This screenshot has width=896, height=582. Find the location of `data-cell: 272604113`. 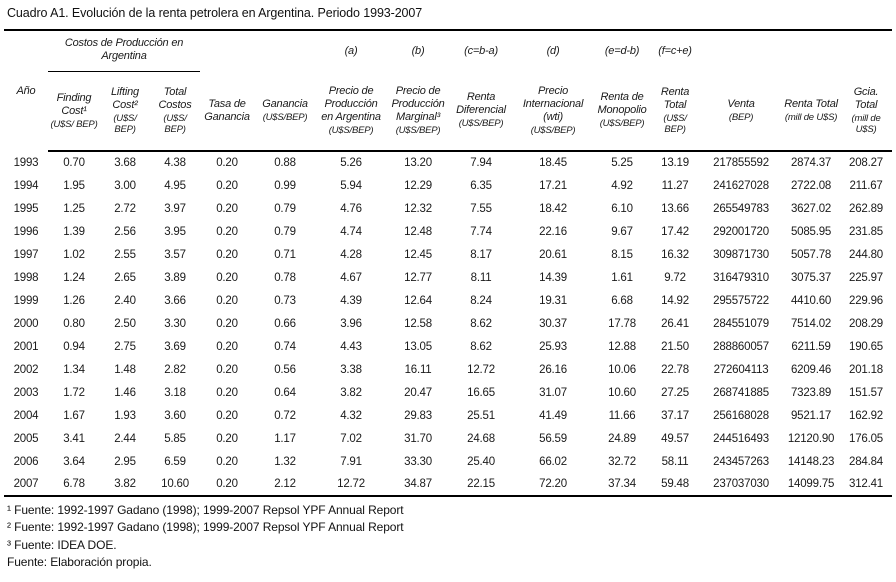

data-cell: 272604113 is located at coordinates (741, 369).